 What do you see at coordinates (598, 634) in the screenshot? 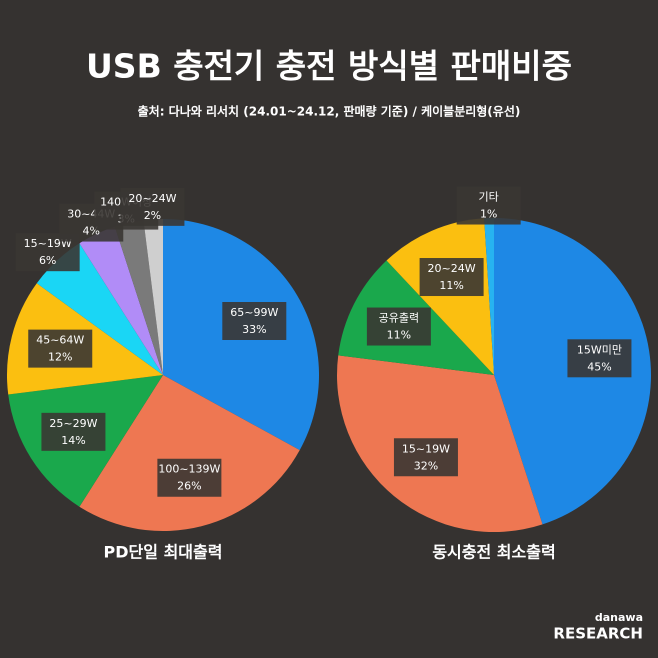
I see `brand: RESEARCH` at bounding box center [598, 634].